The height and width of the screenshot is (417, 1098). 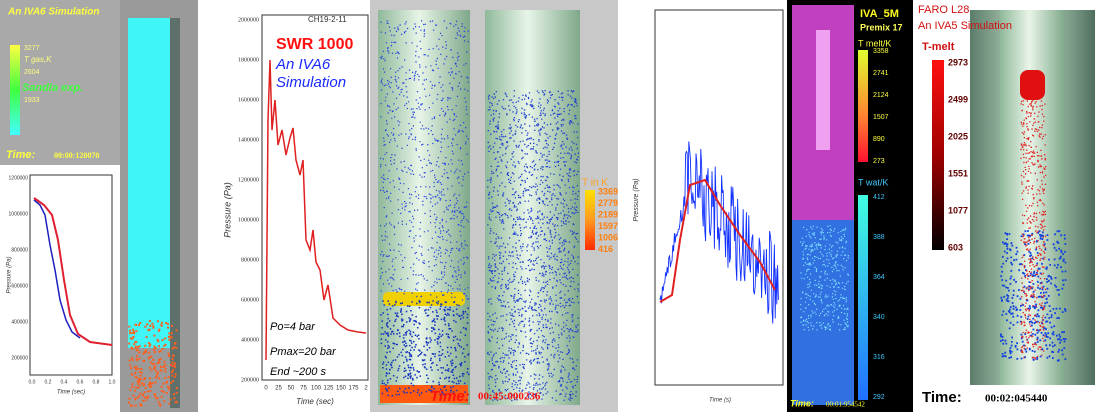 What do you see at coordinates (112, 382) in the screenshot?
I see `label: 1.0` at bounding box center [112, 382].